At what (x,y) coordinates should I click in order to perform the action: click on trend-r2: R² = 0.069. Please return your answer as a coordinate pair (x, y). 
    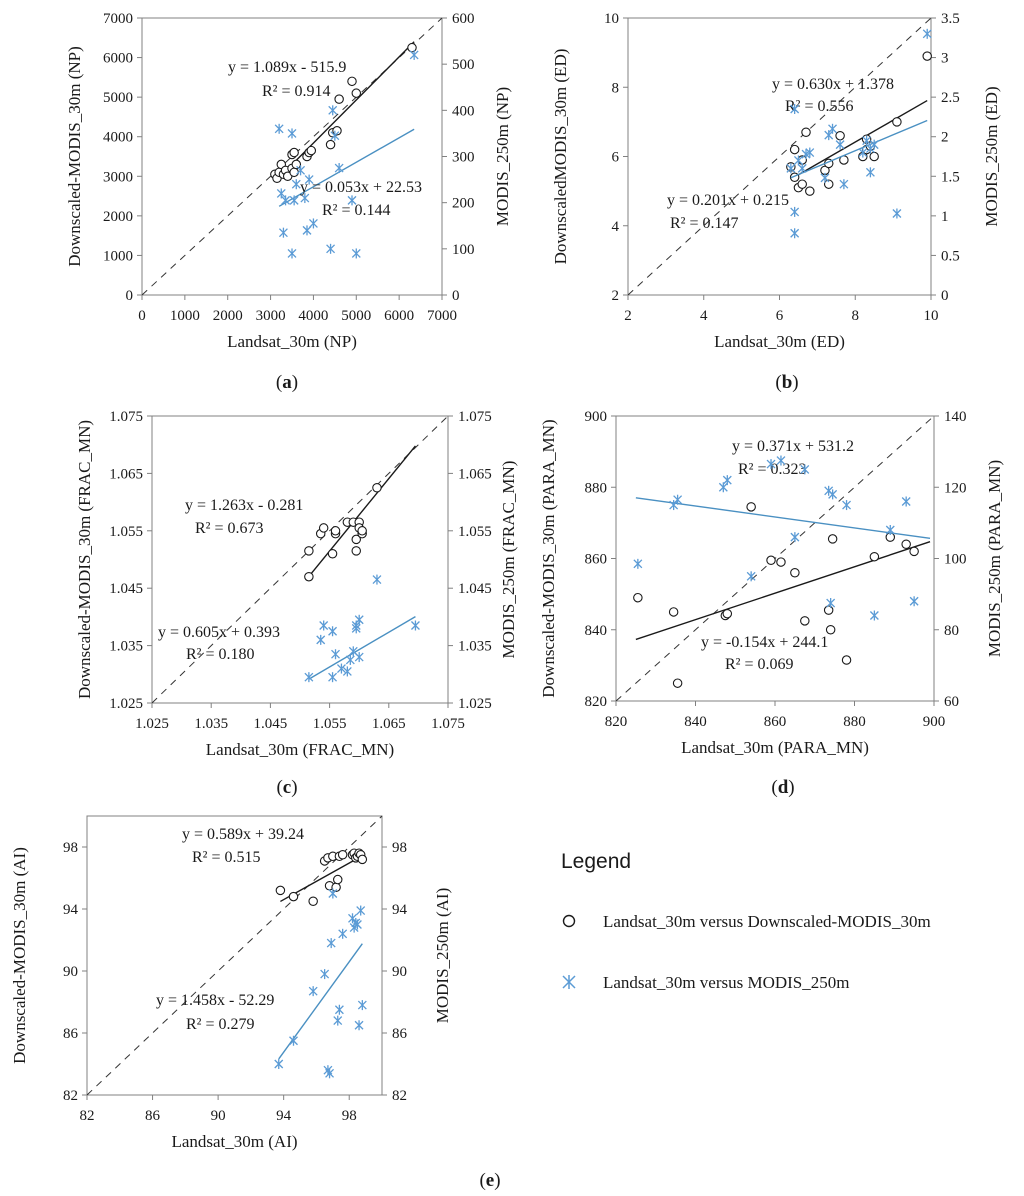
    Looking at the image, I should click on (759, 664).